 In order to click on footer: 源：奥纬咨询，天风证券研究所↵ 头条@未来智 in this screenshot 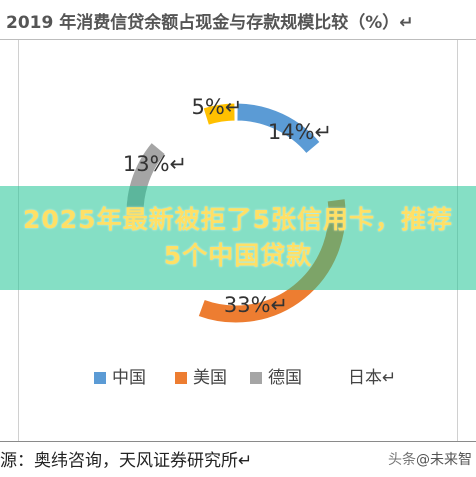, I will do `click(238, 459)`.